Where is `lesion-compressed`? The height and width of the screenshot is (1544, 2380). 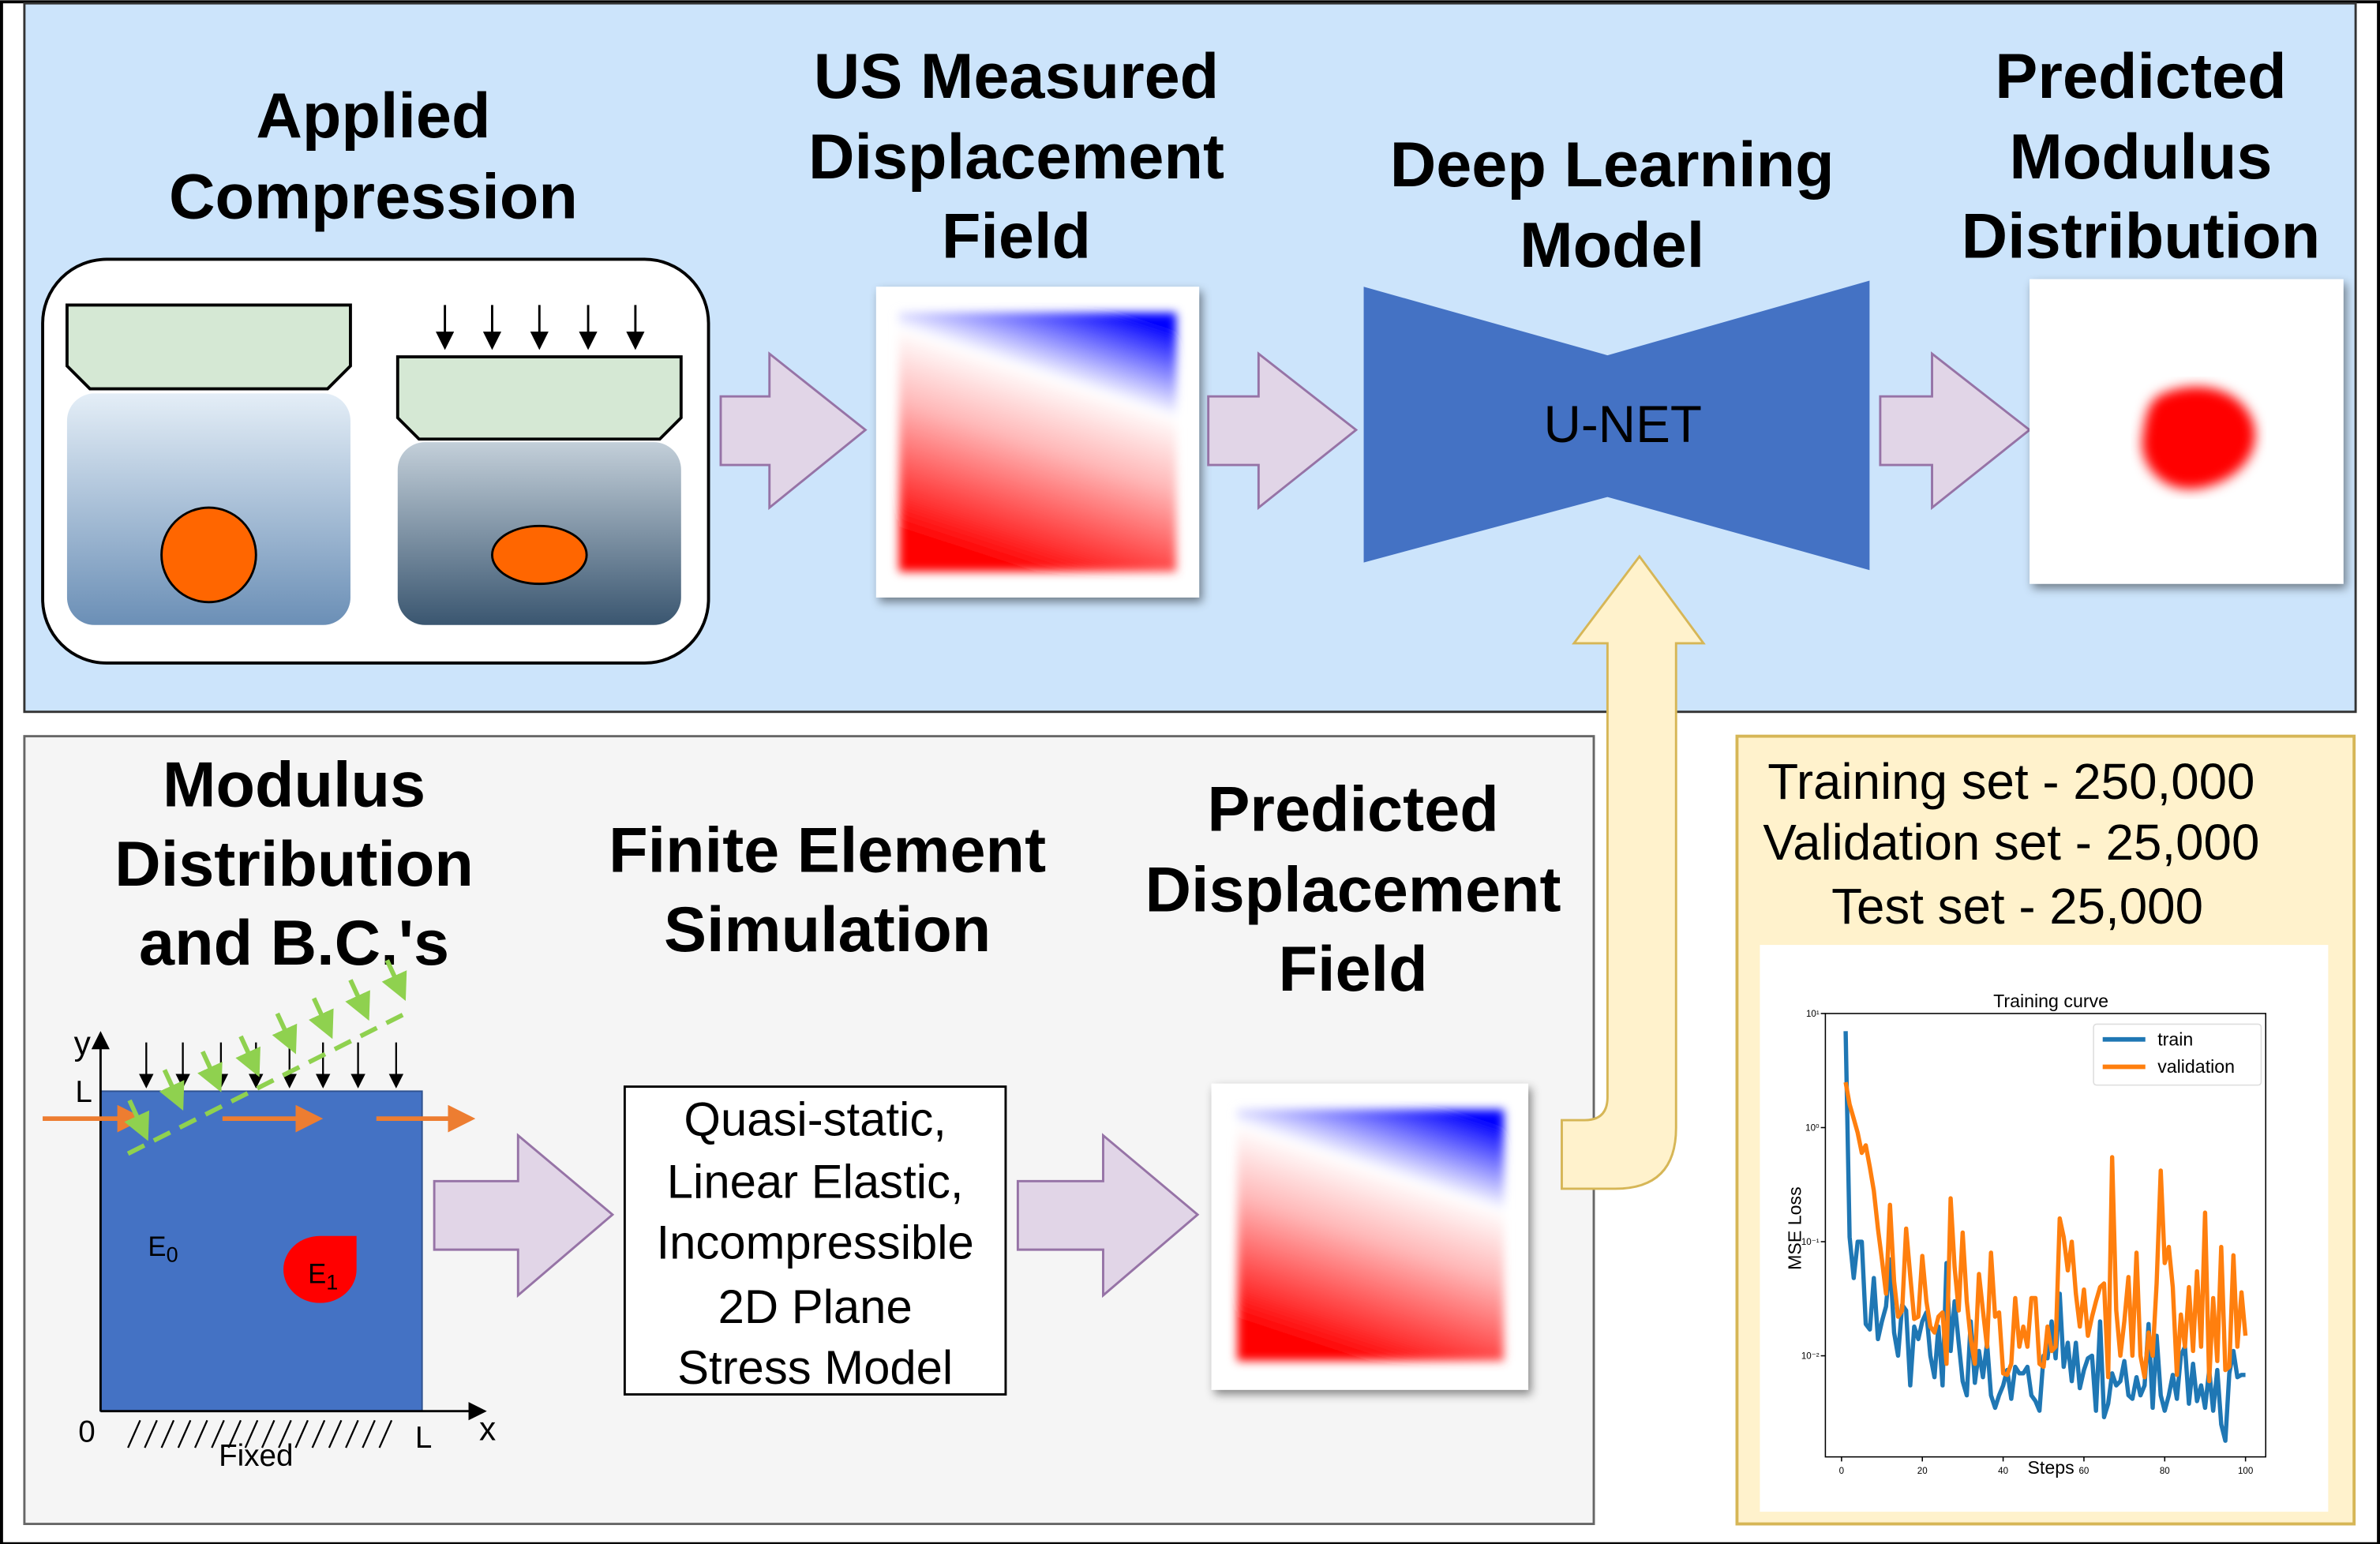
lesion-compressed is located at coordinates (539, 555).